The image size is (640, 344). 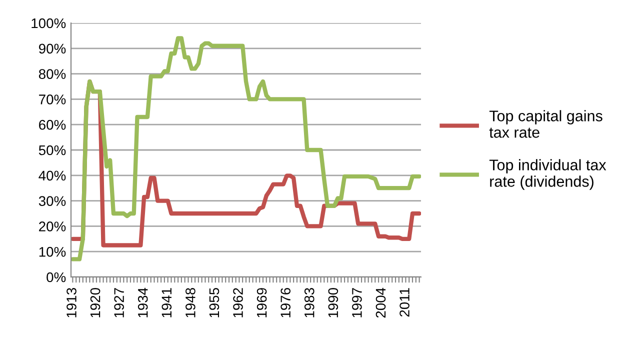 I want to click on x-tick-label: 1941, so click(x=167, y=303).